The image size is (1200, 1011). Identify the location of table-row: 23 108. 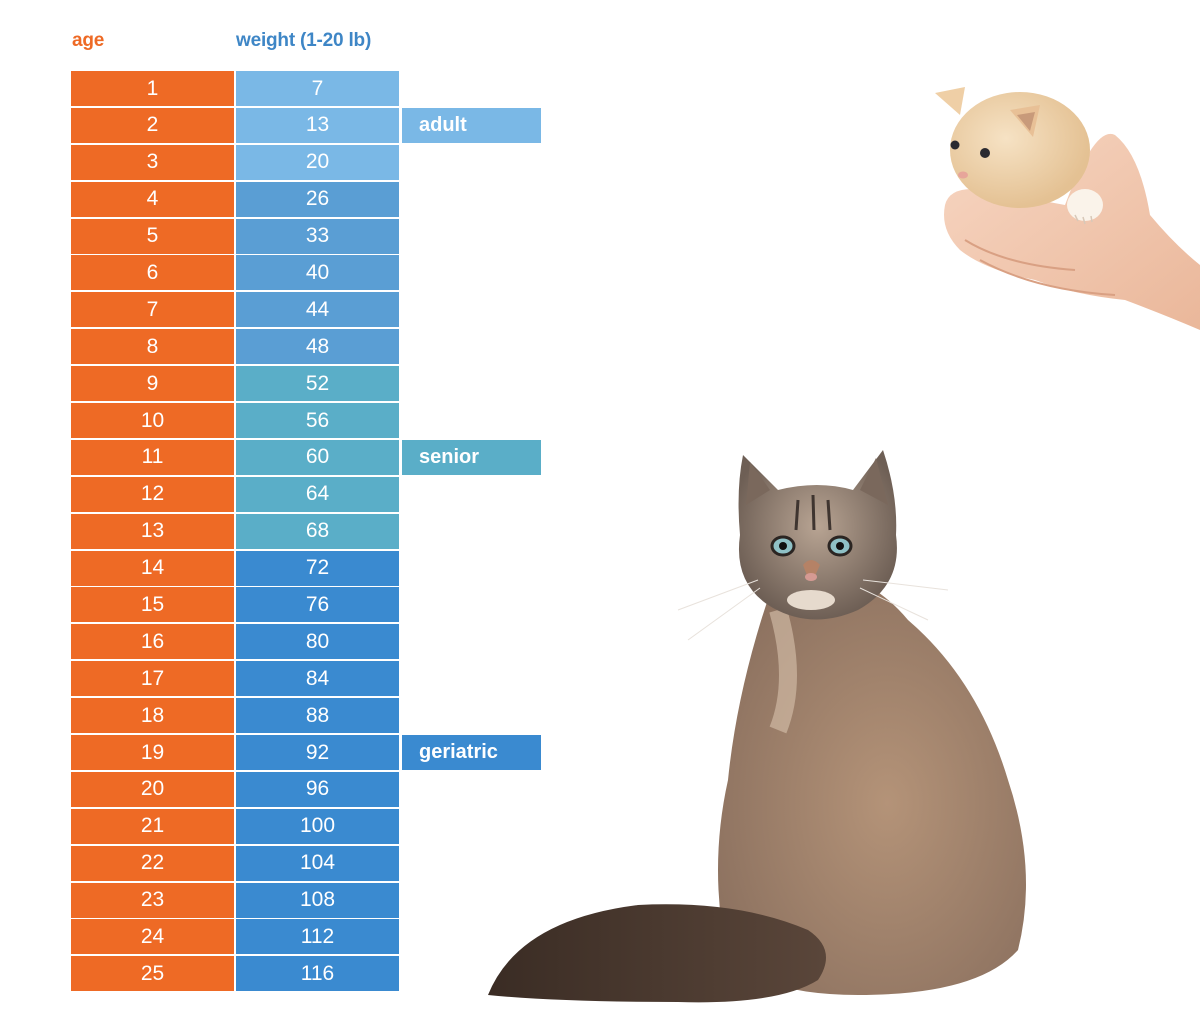
(236, 901).